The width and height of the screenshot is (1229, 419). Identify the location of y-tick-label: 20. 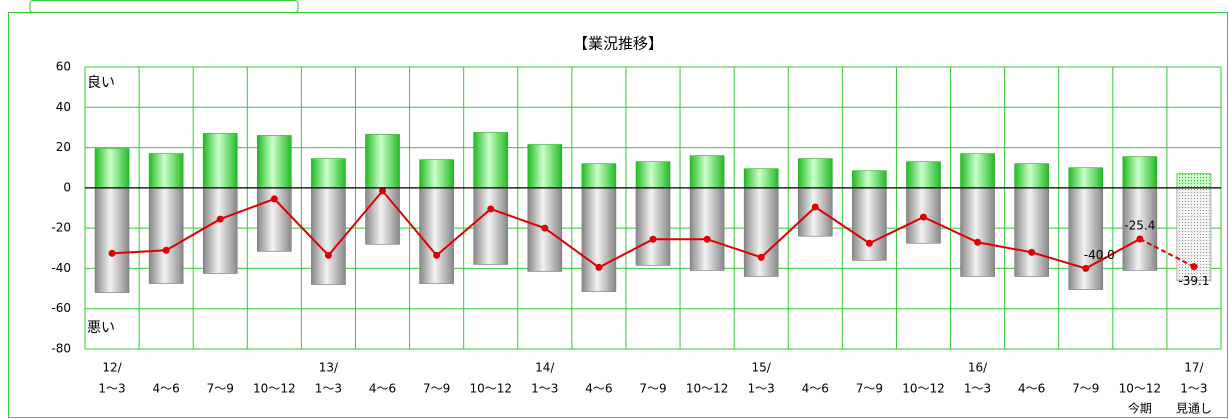
(63, 147).